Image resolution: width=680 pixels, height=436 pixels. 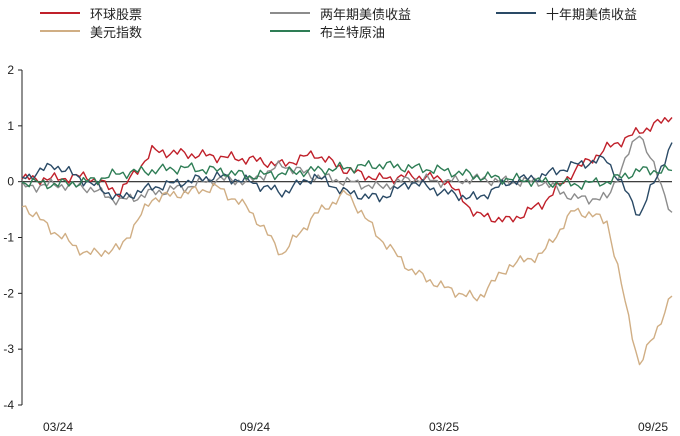 What do you see at coordinates (592, 15) in the screenshot?
I see `legend-label: 十年期美债收益` at bounding box center [592, 15].